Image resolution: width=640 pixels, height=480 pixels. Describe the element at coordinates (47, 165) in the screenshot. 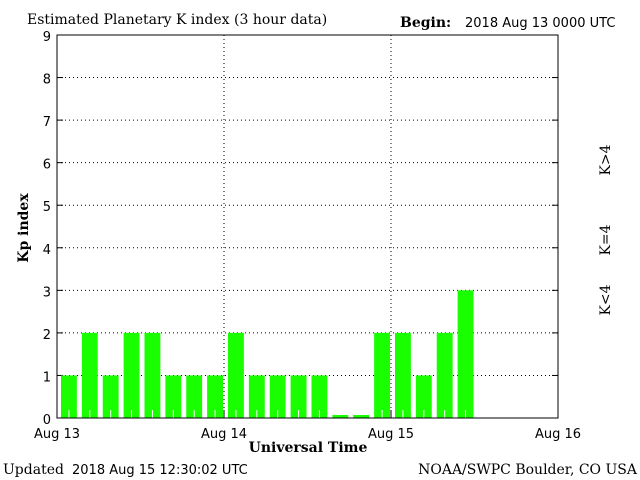

I see `y-tick-label: 6` at that location.